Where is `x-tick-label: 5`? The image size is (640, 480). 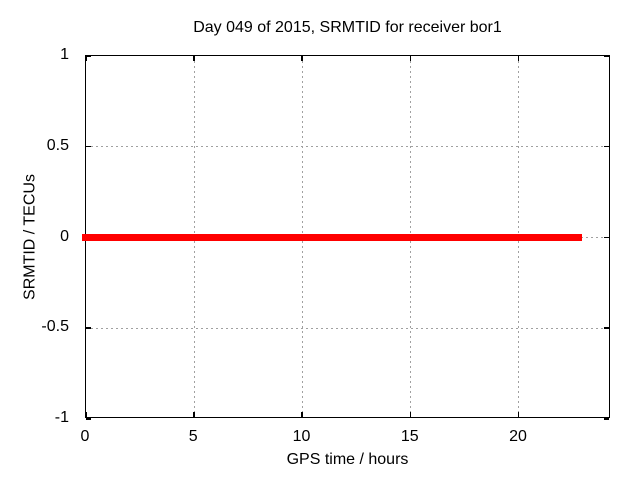 x-tick-label: 5 is located at coordinates (193, 436).